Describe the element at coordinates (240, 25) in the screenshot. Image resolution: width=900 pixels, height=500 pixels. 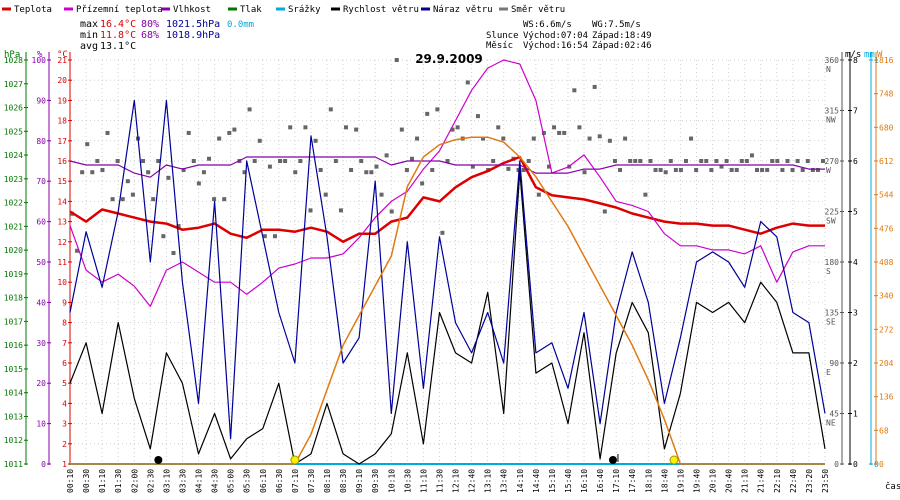
I see `stat-rain: 0.0mm` at that location.